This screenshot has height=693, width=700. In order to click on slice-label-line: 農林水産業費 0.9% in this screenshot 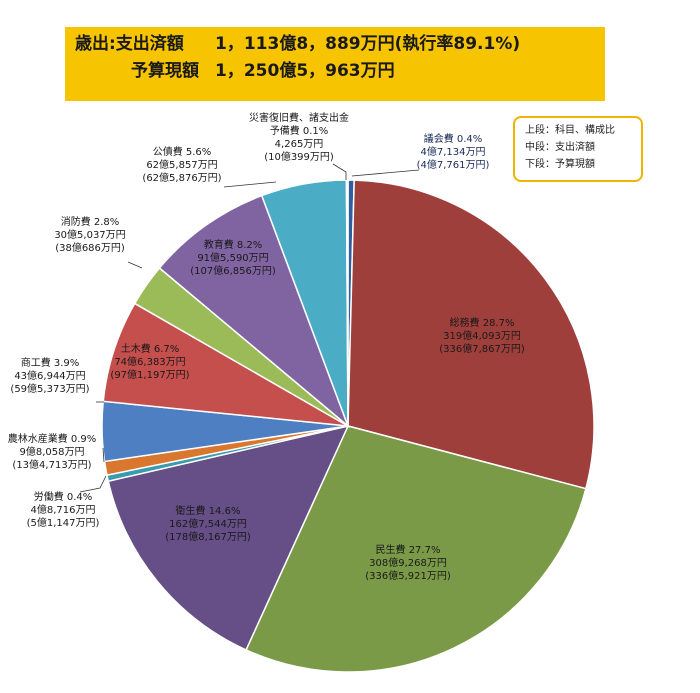, I will do `click(52, 438)`.